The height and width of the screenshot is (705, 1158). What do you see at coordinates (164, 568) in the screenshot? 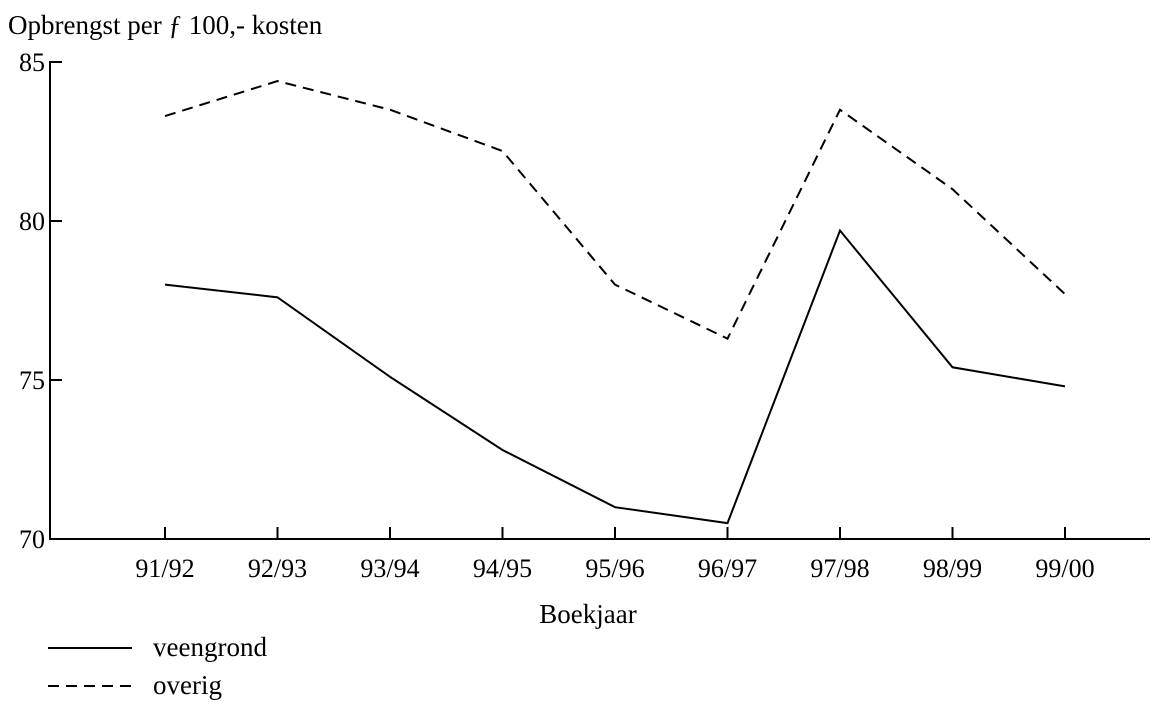
I see `x-tick-label: 91/92` at bounding box center [164, 568].